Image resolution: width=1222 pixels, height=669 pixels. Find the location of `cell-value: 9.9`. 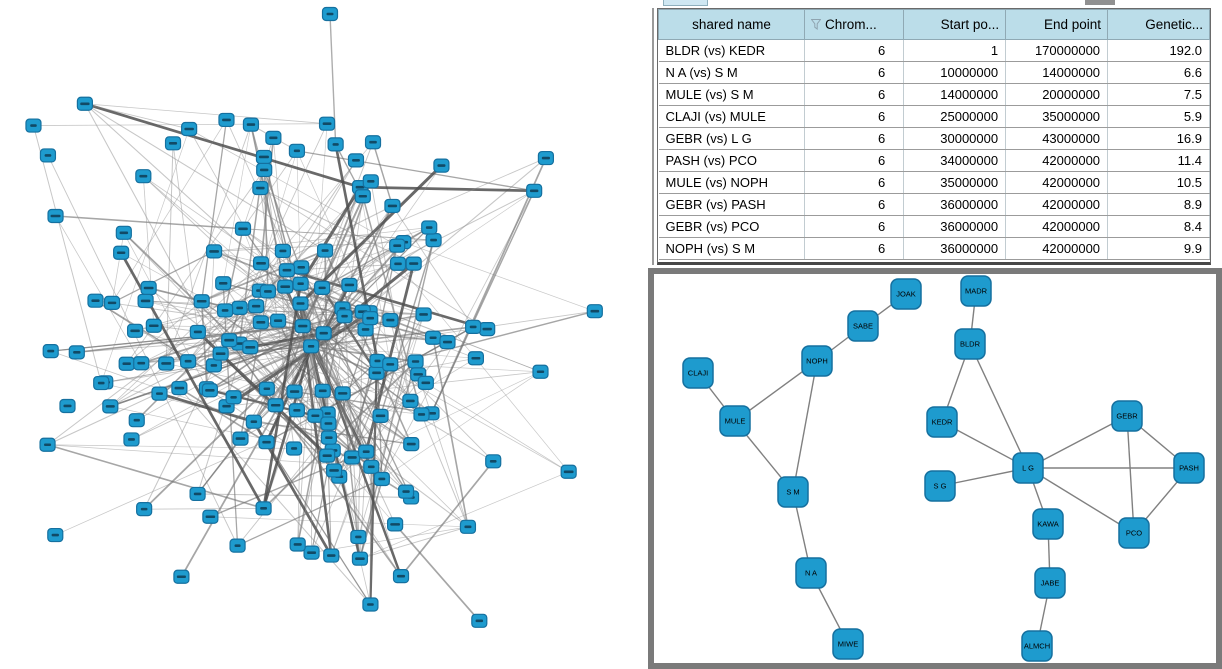

cell-value: 9.9 is located at coordinates (1158, 248).